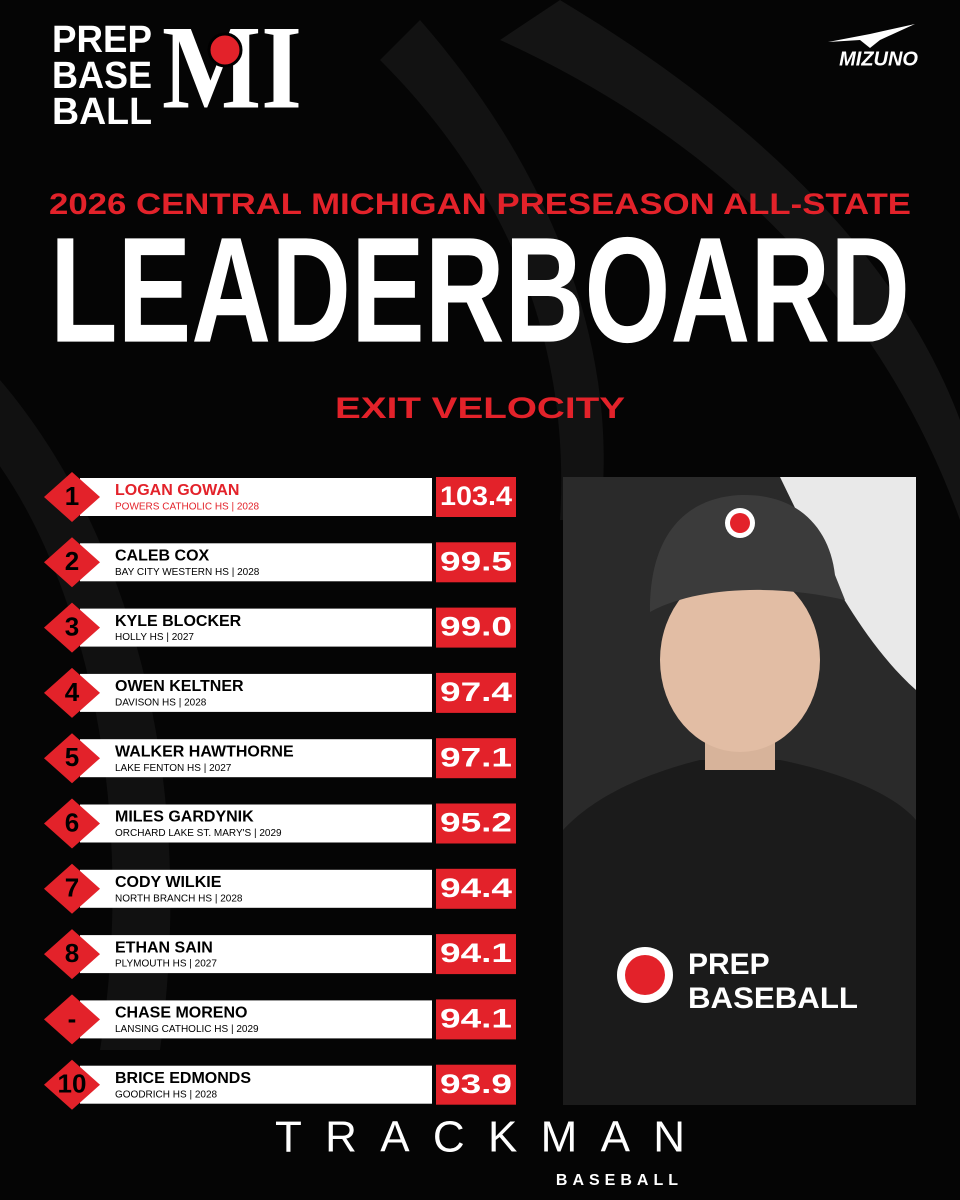 The image size is (960, 1200). Describe the element at coordinates (480, 408) in the screenshot. I see `category: EXIT VELOCITY` at that location.